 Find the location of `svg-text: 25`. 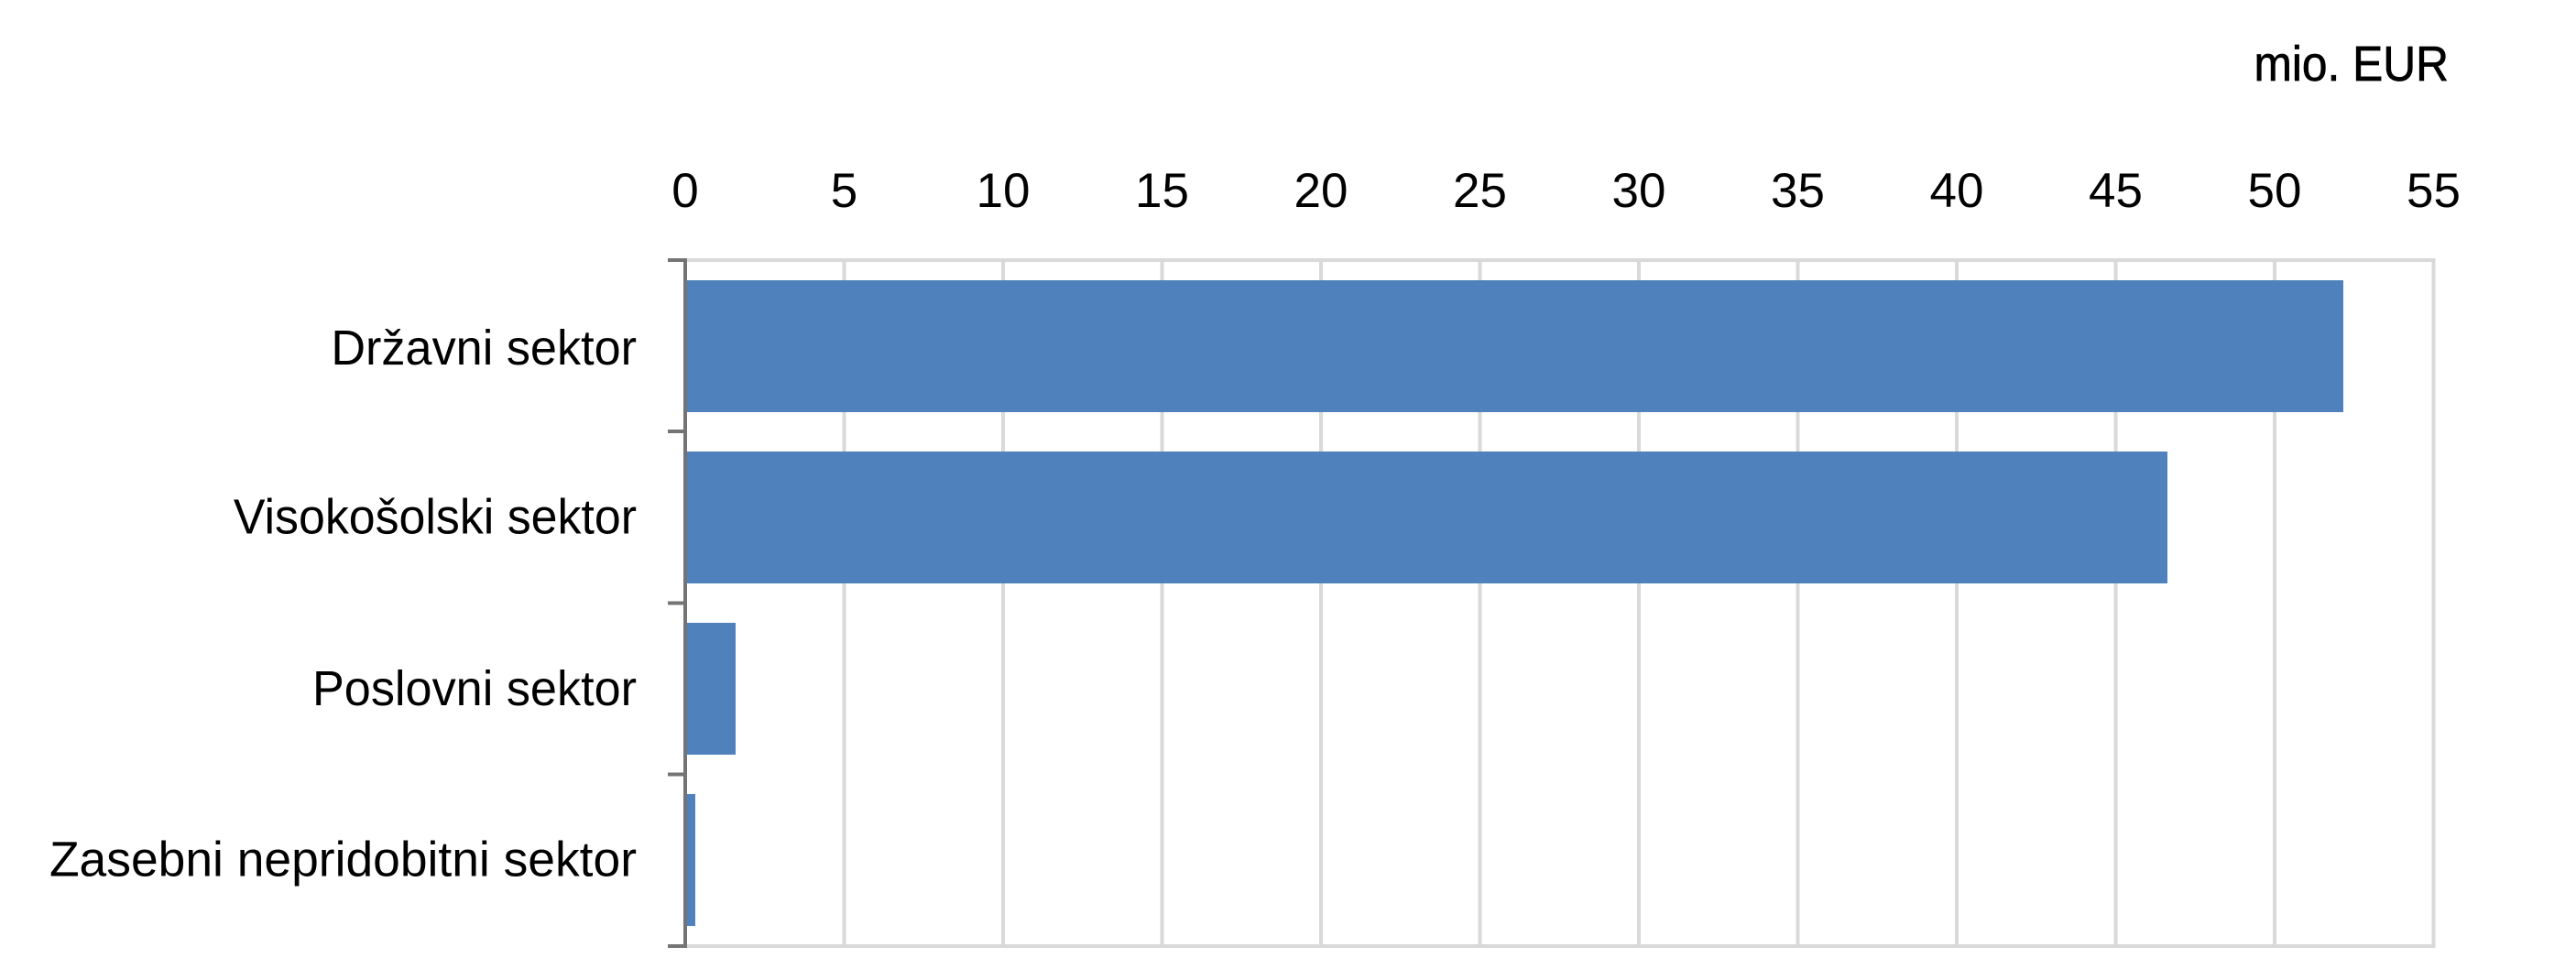

svg-text: 25 is located at coordinates (1480, 191).